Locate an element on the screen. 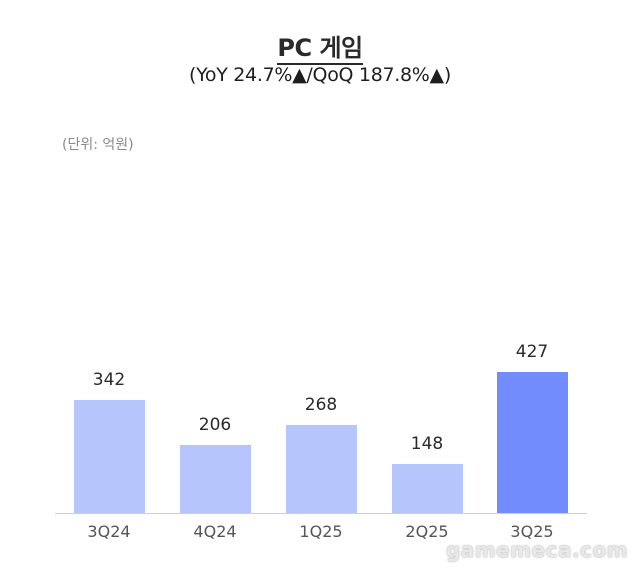 Image resolution: width=640 pixels, height=571 pixels. category-label: 2Q25 is located at coordinates (427, 531).